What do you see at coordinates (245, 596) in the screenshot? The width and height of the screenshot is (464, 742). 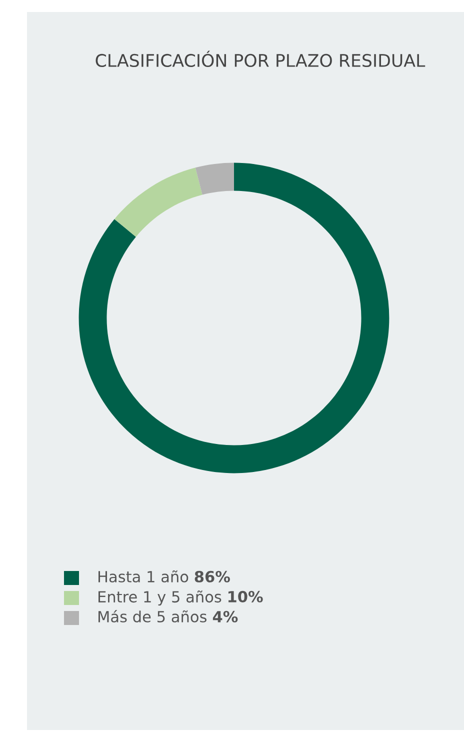 I see `data-label: 10%` at bounding box center [245, 596].